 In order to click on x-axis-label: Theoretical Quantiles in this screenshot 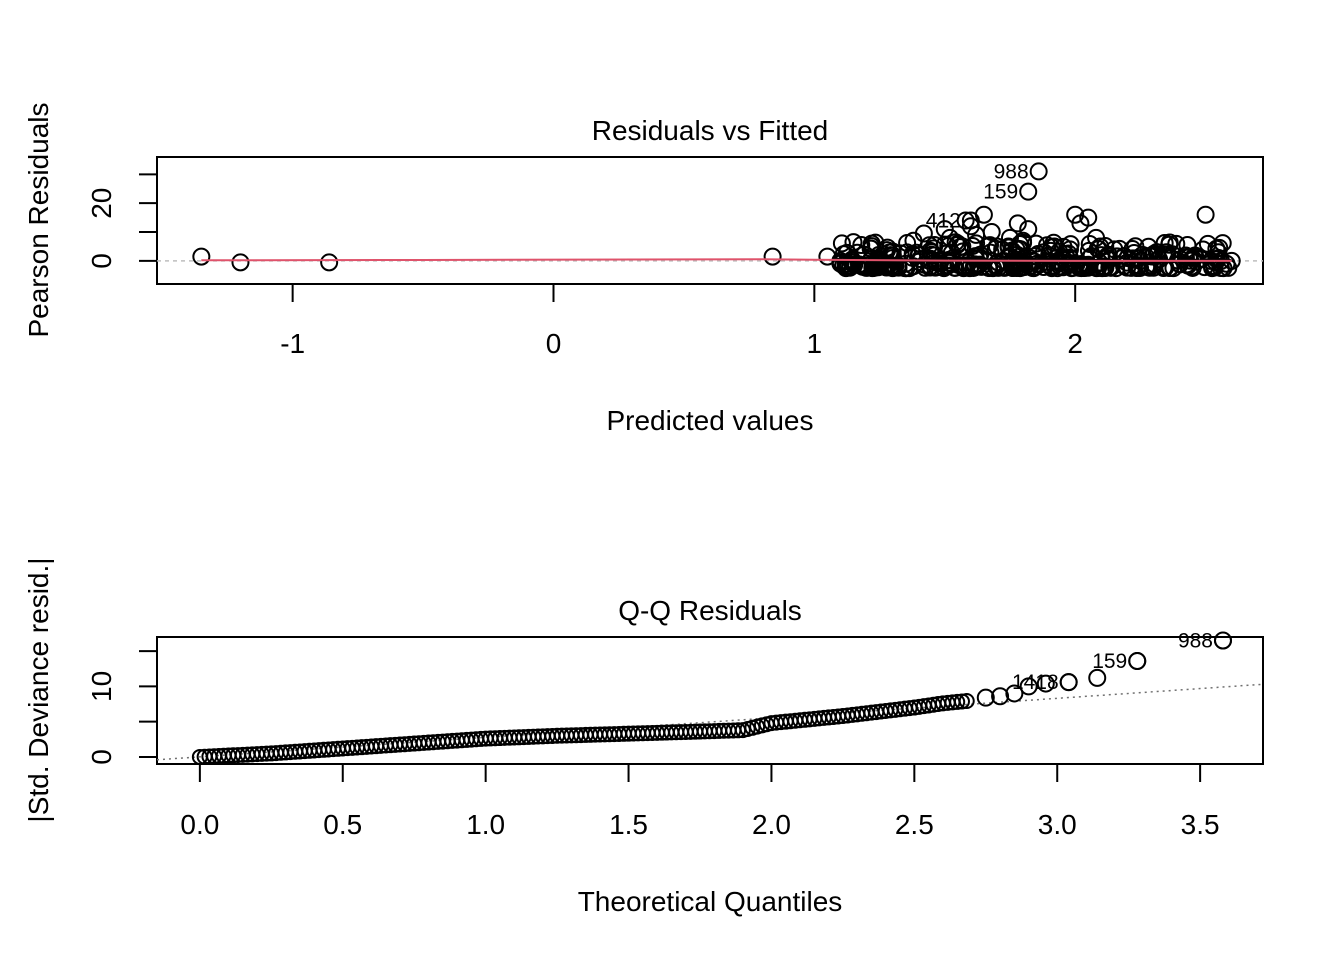, I will do `click(710, 901)`.